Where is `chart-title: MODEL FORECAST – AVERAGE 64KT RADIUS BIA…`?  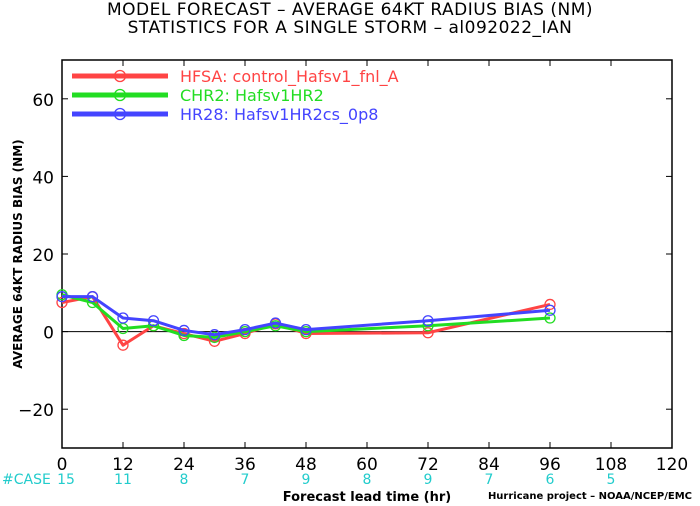
chart-title: MODEL FORECAST – AVERAGE 64KT RADIUS BIA… is located at coordinates (350, 10).